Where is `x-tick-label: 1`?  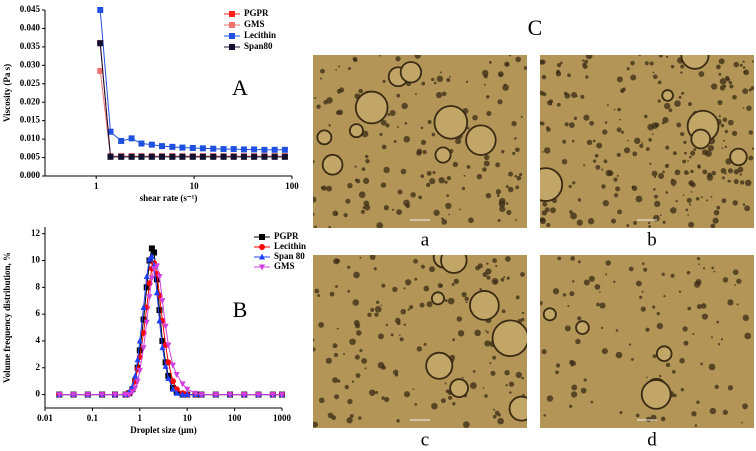
x-tick-label: 1 is located at coordinates (140, 418).